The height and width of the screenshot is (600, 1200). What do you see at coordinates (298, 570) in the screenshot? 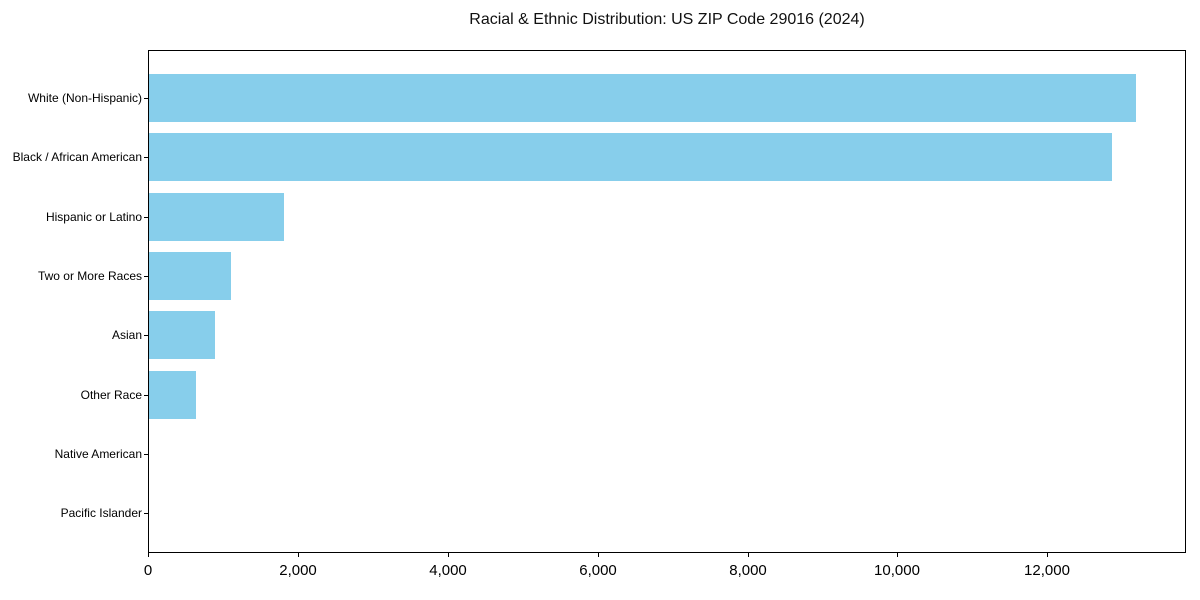
I see `x-tick-label-2-000: 2,000` at bounding box center [298, 570].